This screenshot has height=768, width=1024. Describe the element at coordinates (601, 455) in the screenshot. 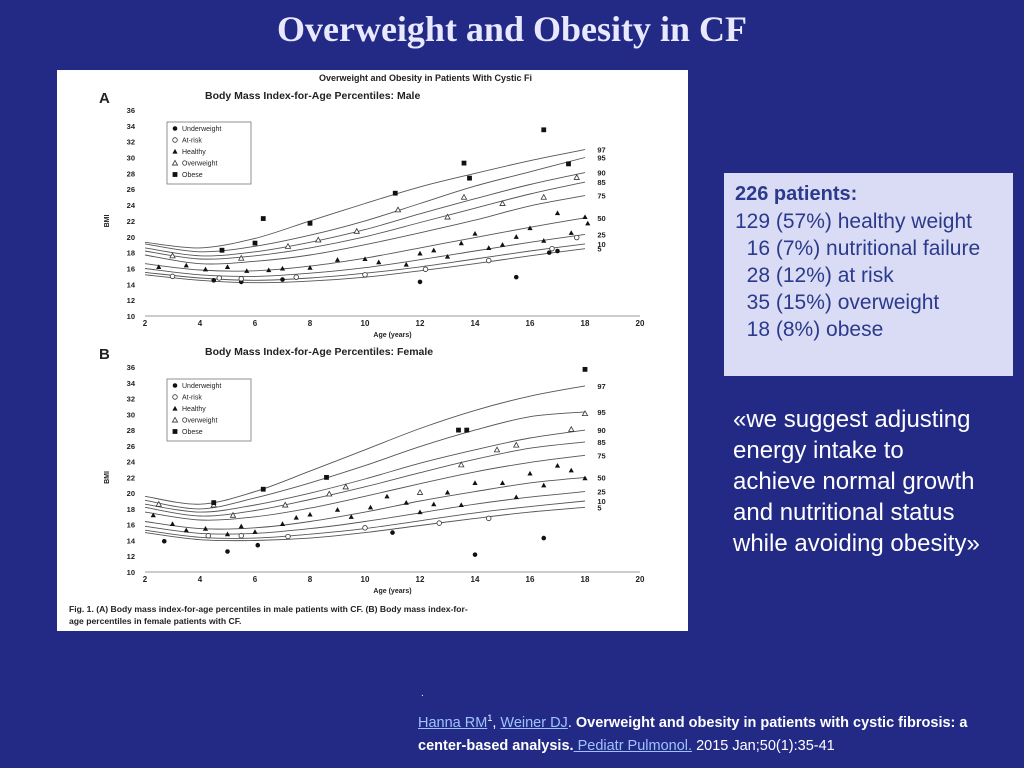

I see `percentile-label: 75` at that location.